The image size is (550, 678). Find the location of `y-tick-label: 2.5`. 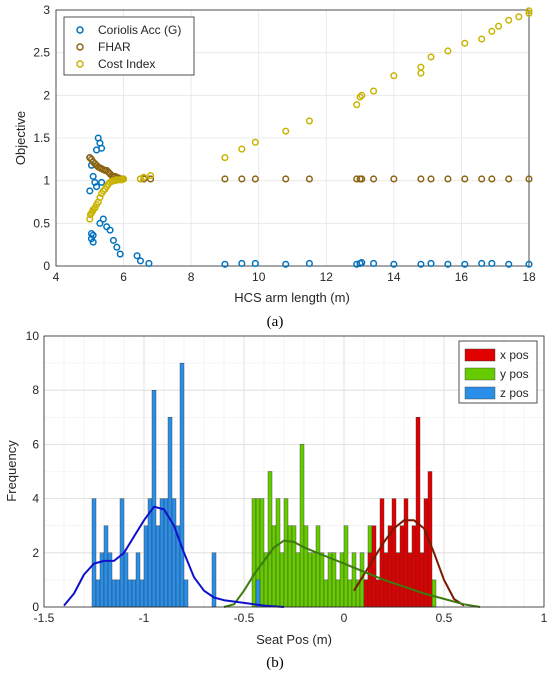

y-tick-label: 2.5 is located at coordinates (41, 53).